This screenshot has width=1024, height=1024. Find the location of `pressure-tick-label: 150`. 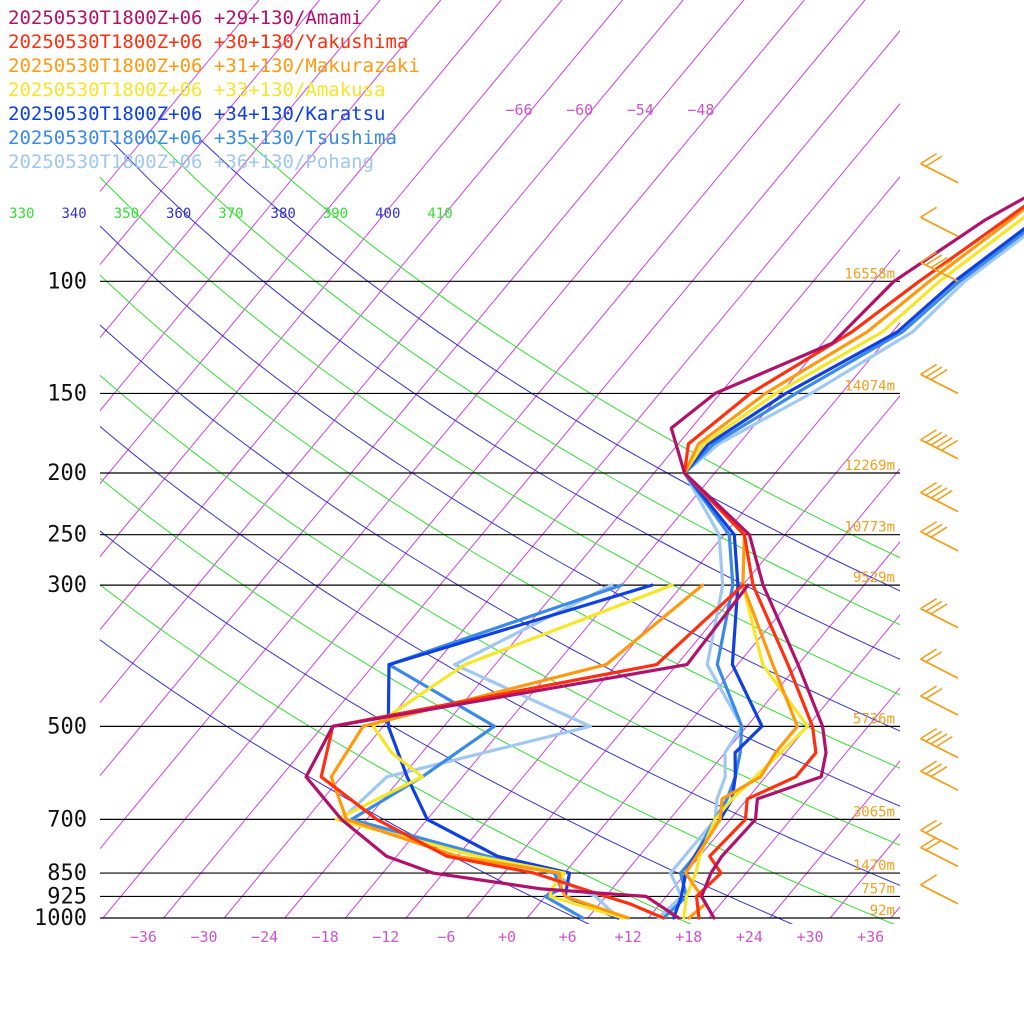

pressure-tick-label: 150 is located at coordinates (67, 393).